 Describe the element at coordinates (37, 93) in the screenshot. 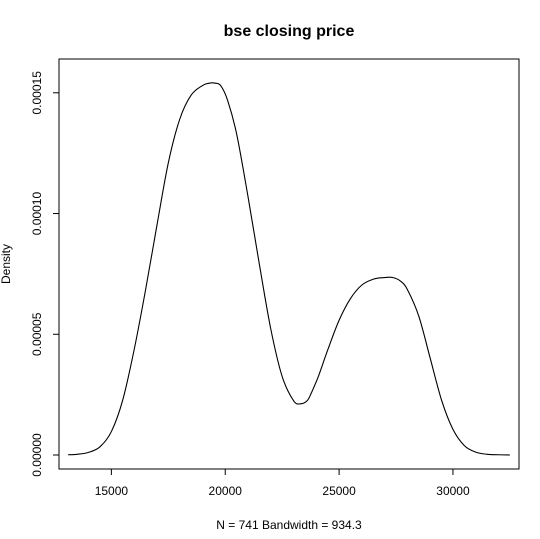

I see `y-tick-label: 0.00015` at that location.